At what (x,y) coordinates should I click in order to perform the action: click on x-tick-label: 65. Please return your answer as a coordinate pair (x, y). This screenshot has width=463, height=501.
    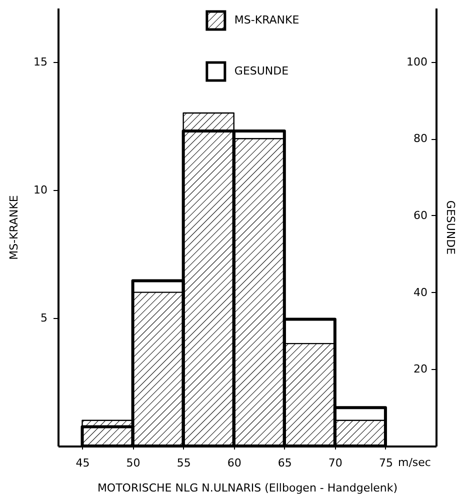
    Looking at the image, I should click on (285, 463).